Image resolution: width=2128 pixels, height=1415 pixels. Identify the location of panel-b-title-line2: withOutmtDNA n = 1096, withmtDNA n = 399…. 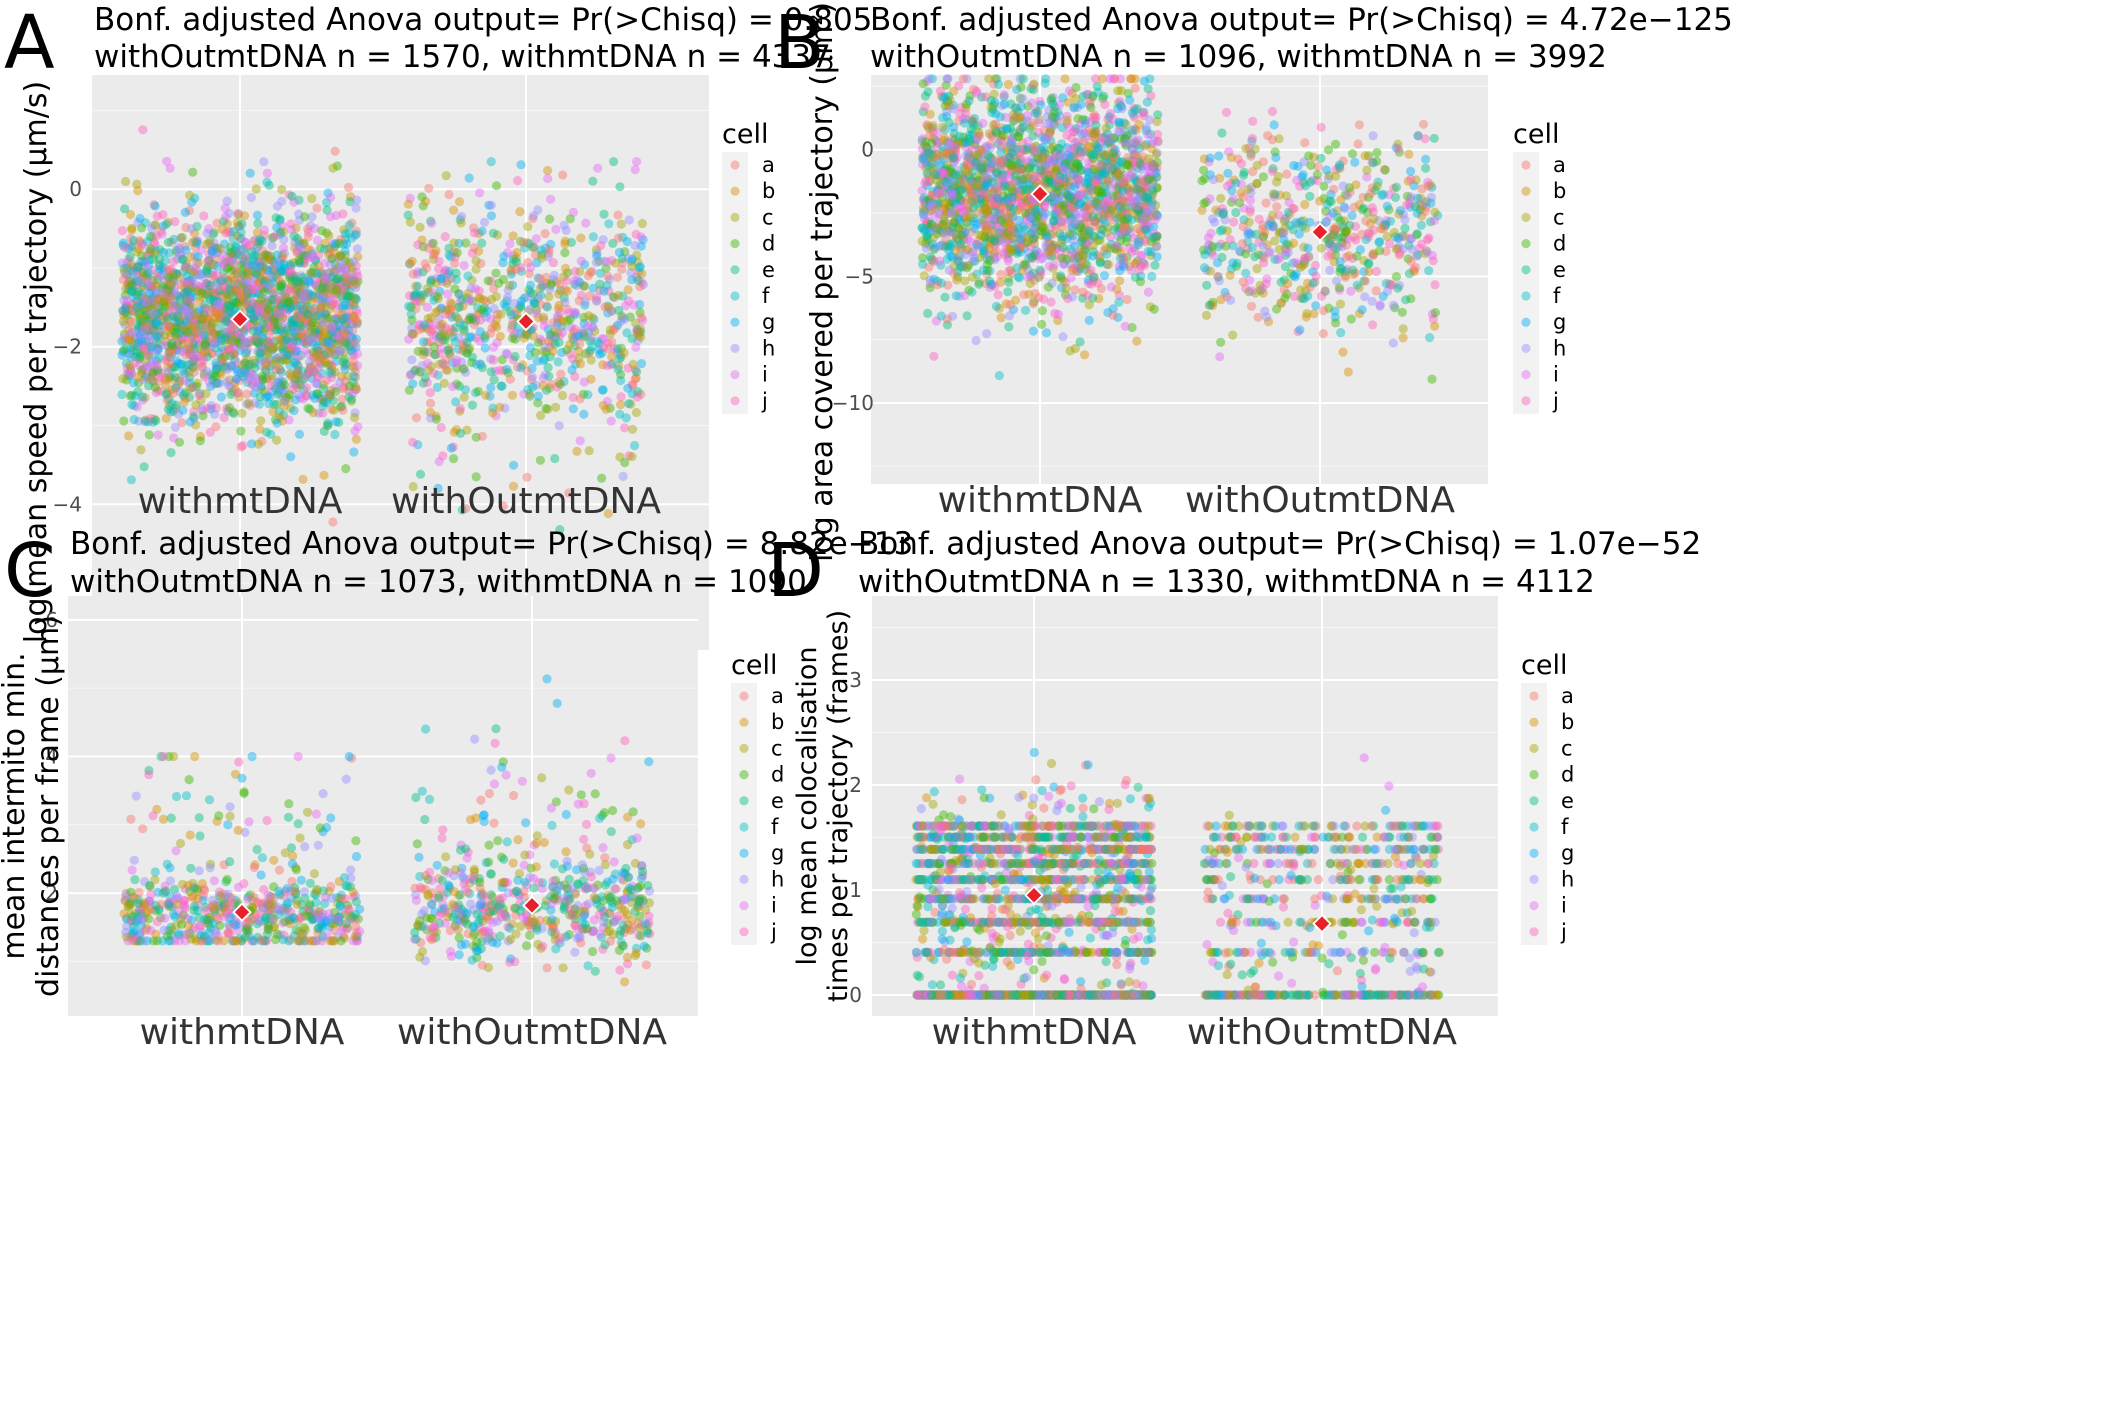
(1238, 57).